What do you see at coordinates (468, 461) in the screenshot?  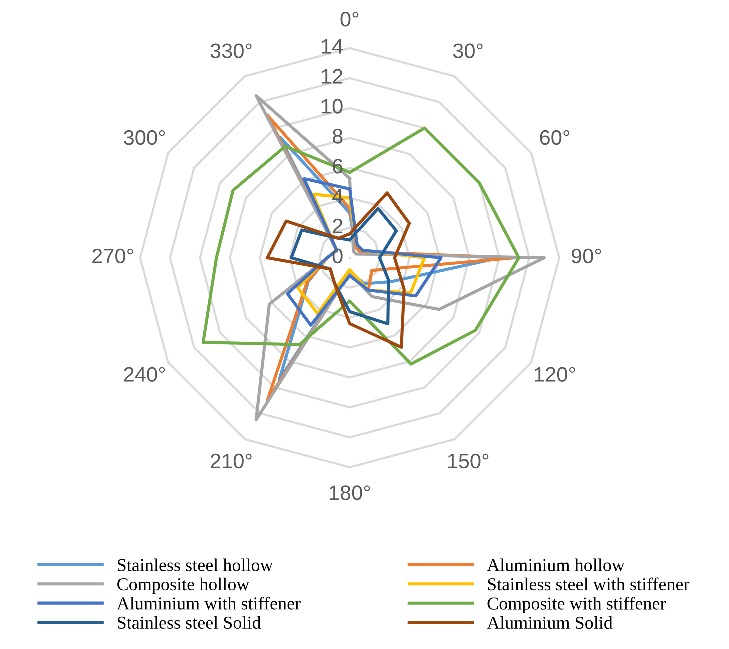 I see `spoke-label: 150°` at bounding box center [468, 461].